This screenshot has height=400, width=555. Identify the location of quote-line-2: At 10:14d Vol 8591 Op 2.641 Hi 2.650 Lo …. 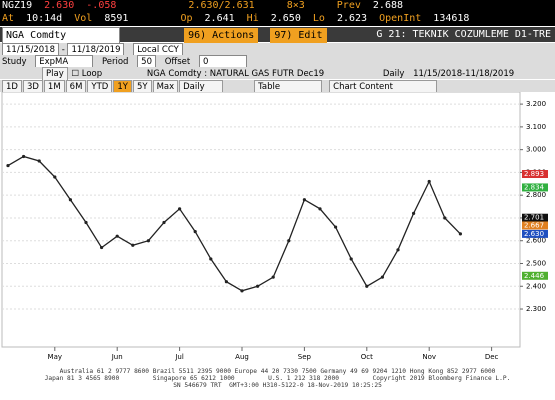
(277, 19).